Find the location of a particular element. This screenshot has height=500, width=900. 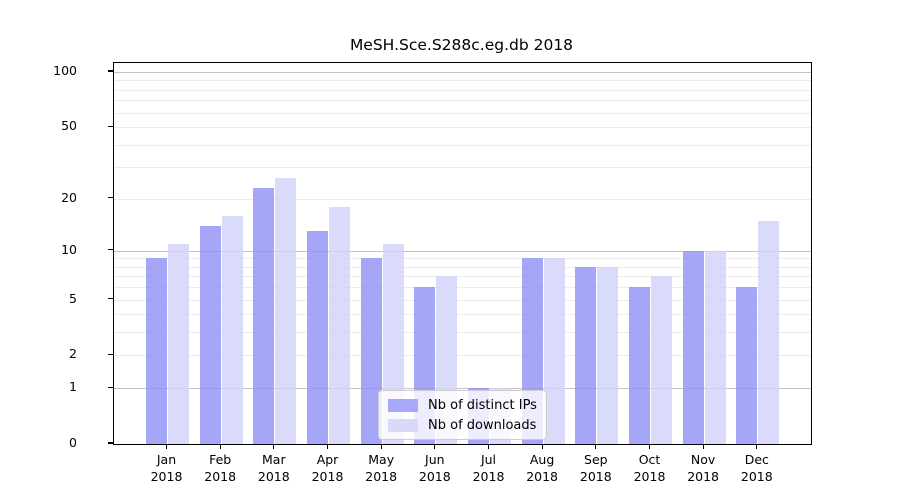

bar-ips-mar is located at coordinates (264, 315).